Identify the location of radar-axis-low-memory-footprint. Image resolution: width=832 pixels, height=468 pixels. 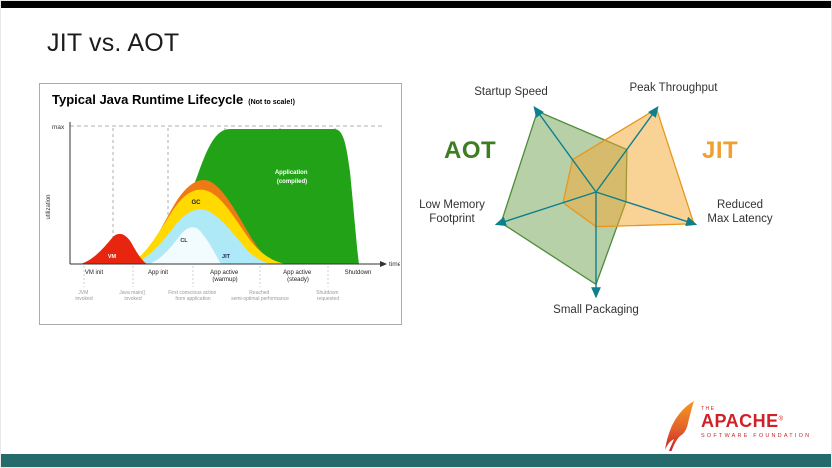
(545, 209).